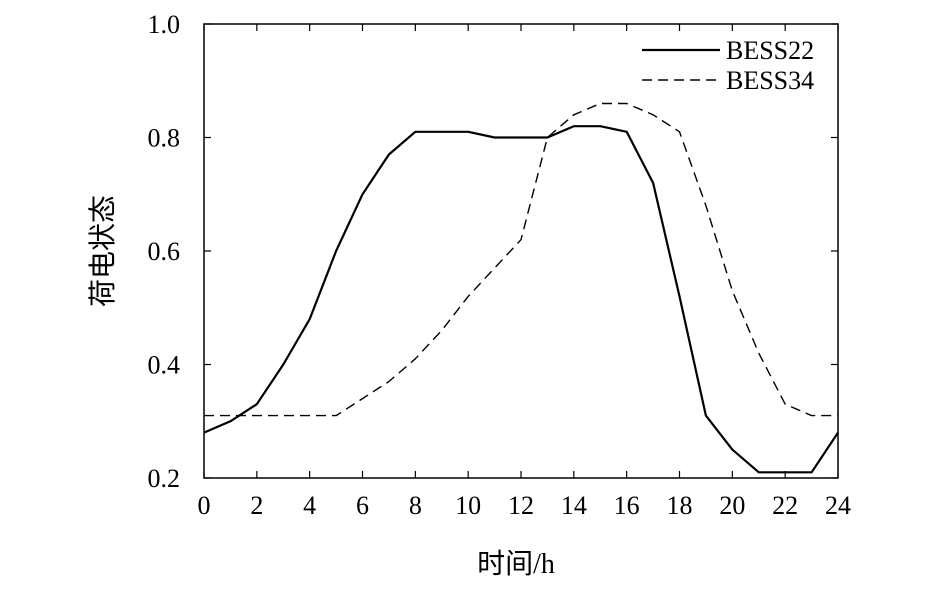 The height and width of the screenshot is (589, 945). I want to click on x-tick-label: 4, so click(309, 505).